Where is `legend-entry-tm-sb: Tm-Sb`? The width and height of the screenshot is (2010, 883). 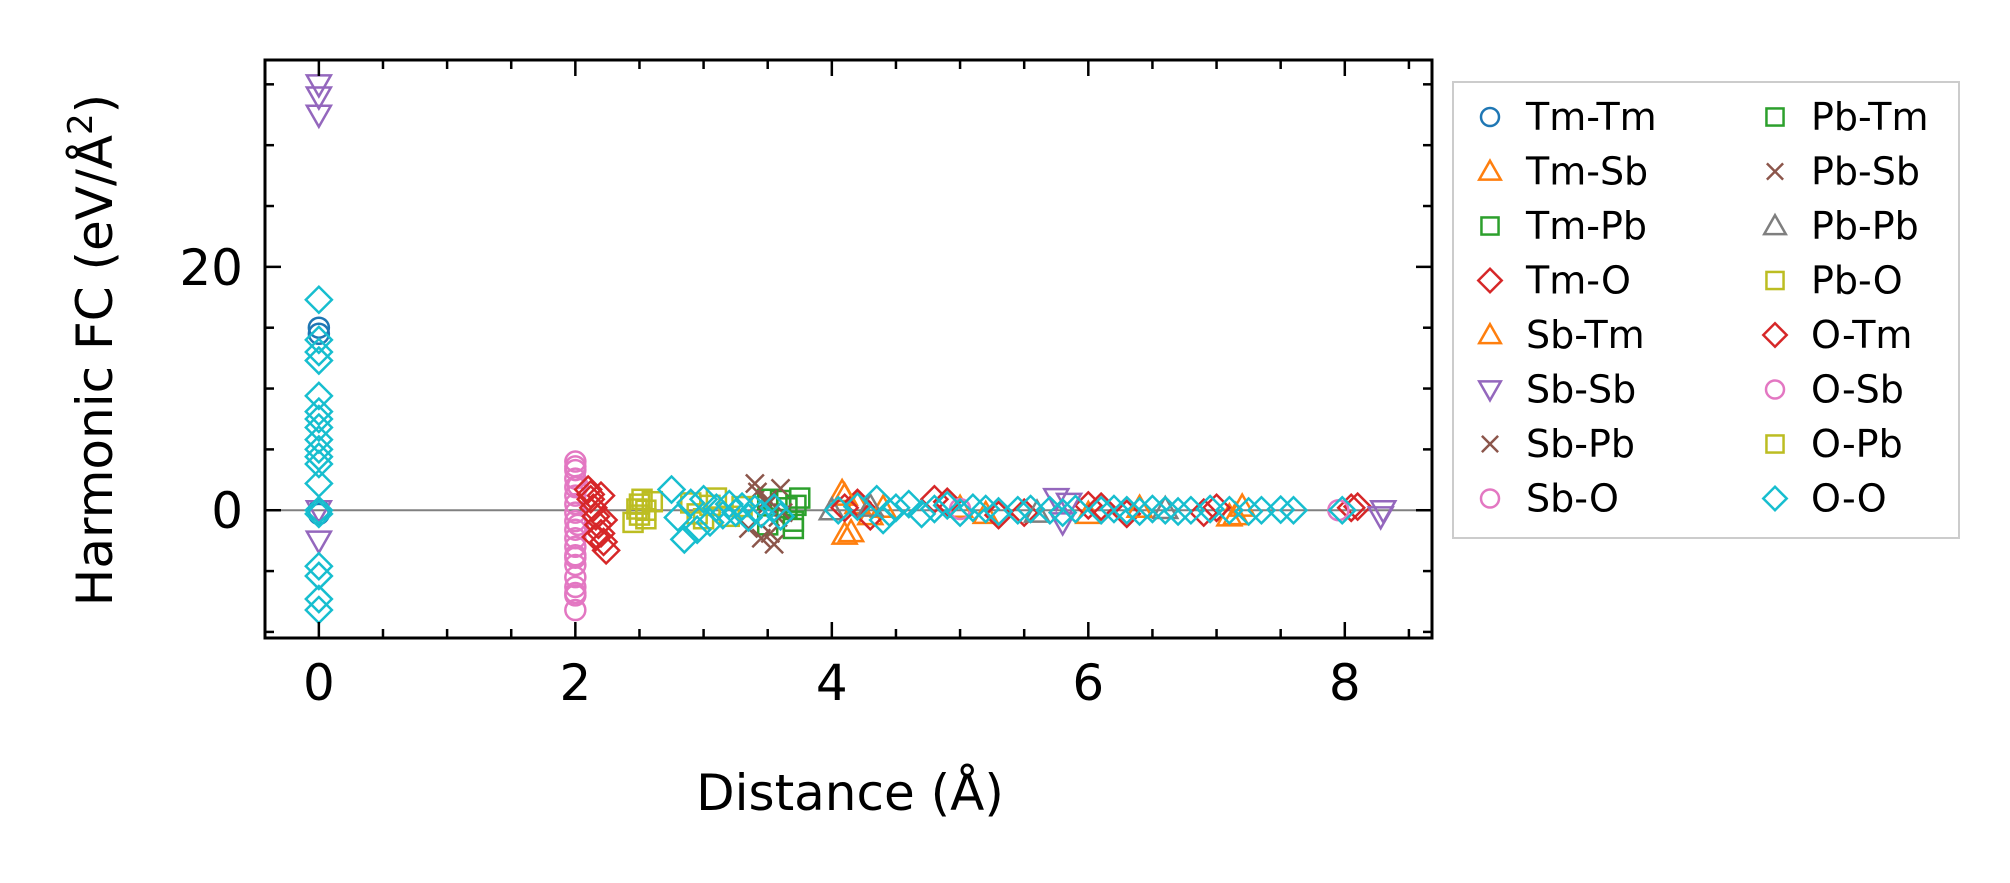 legend-entry-tm-sb: Tm-Sb is located at coordinates (1562, 172).